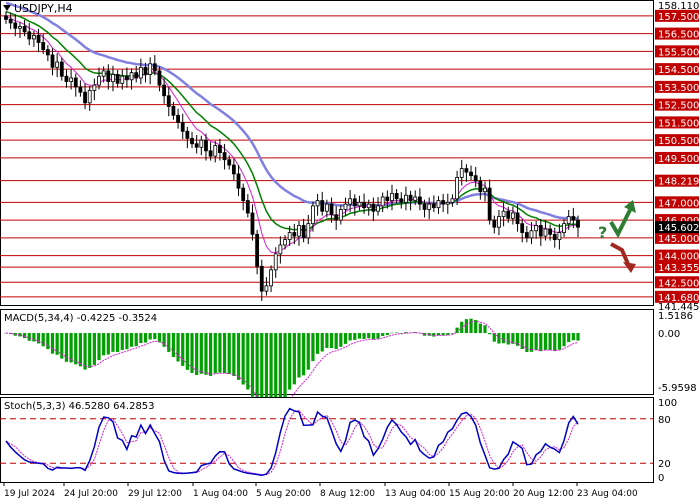 The image size is (700, 504). What do you see at coordinates (415, 494) in the screenshot?
I see `time-label: 13 Aug 04:00` at bounding box center [415, 494].